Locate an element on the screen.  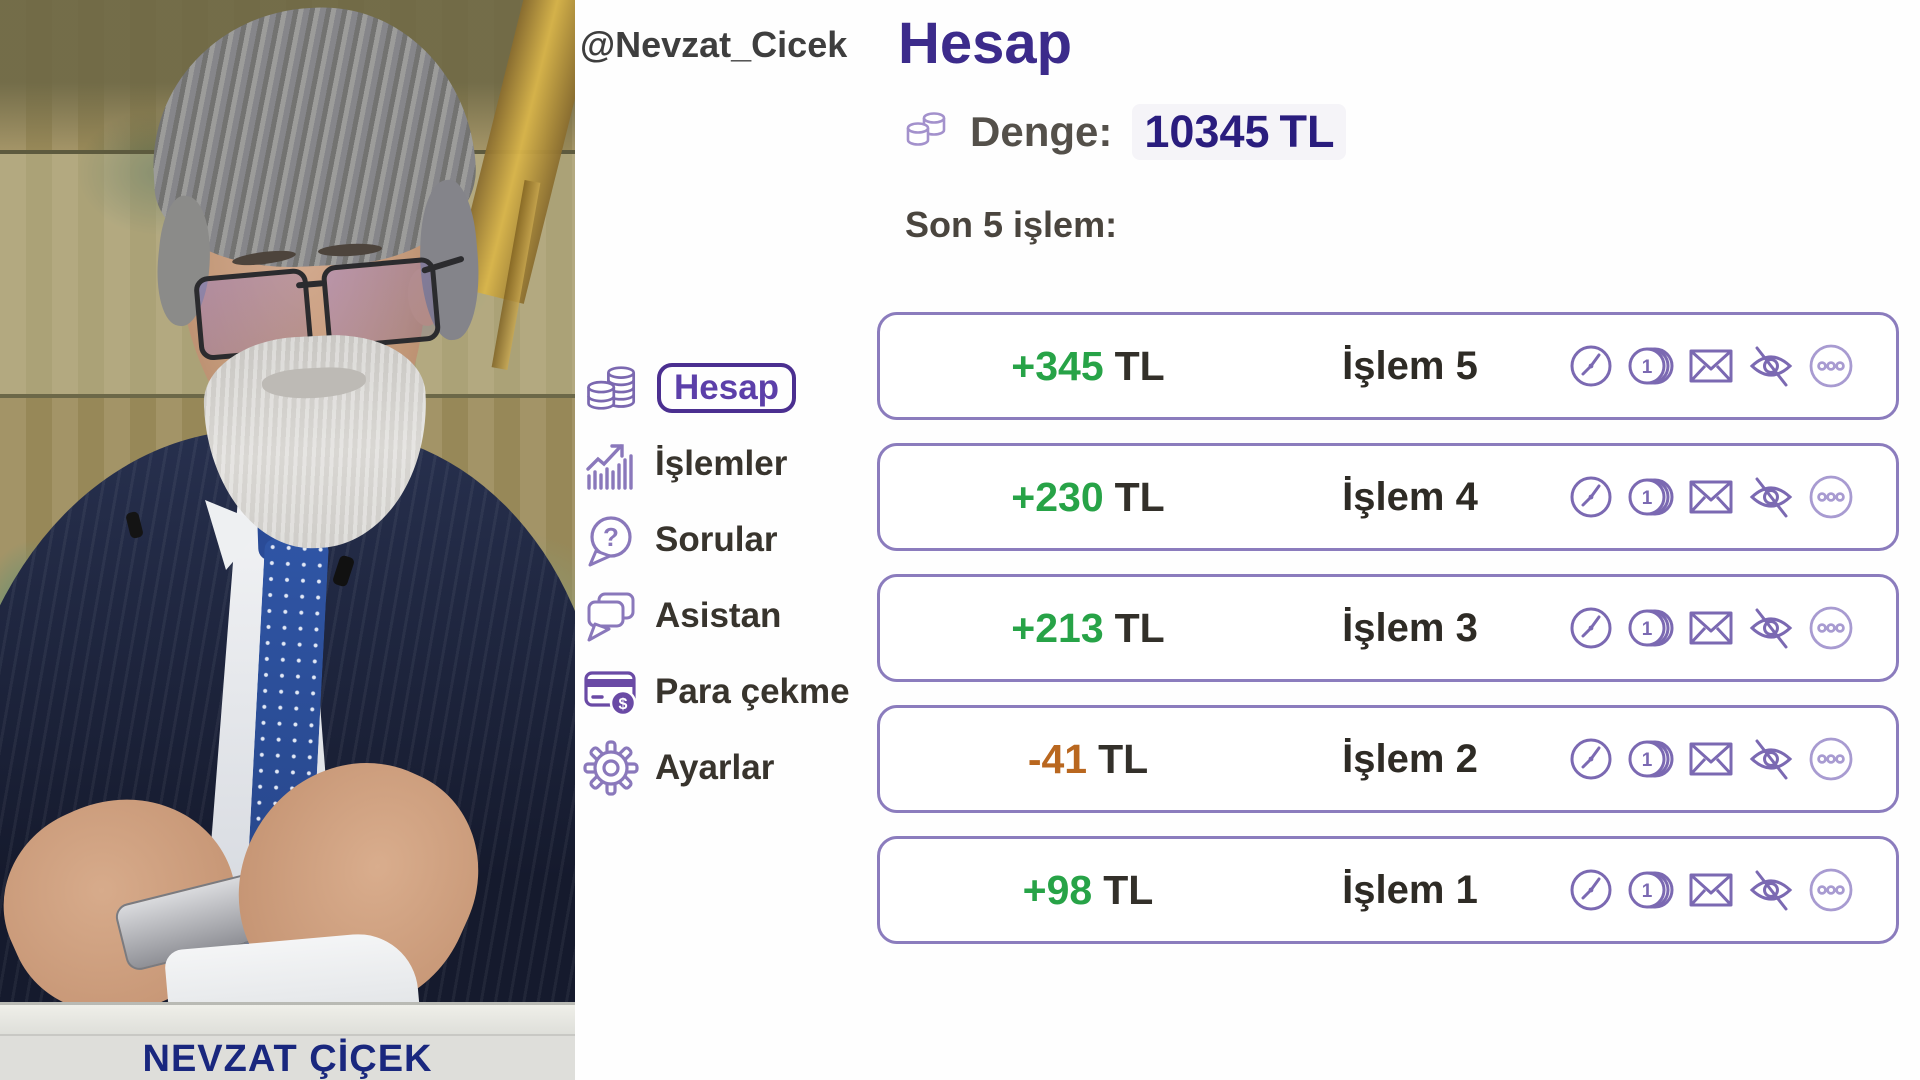
transaction-row: -41 TL İşlem 2 1 is located at coordinates (1388, 759).